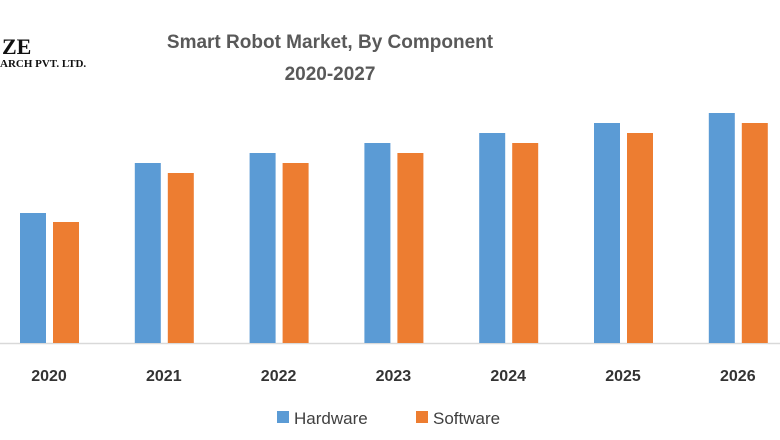 The image size is (780, 440). What do you see at coordinates (180, 258) in the screenshot?
I see `bar-software-2021` at bounding box center [180, 258].